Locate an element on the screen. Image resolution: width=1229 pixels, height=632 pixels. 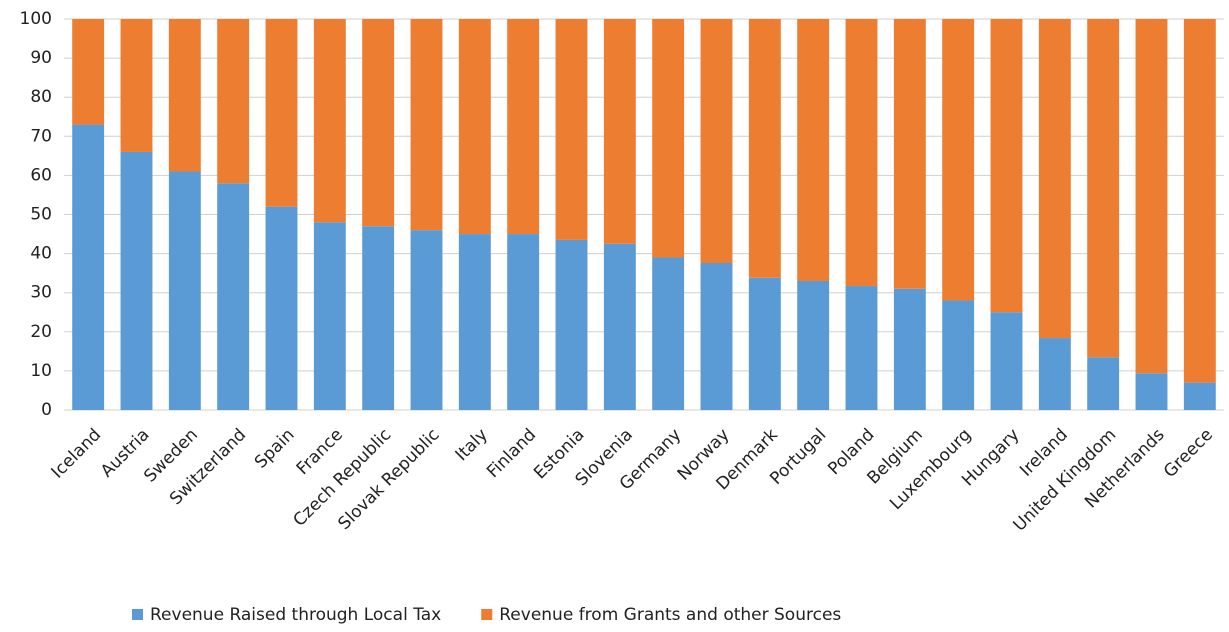
y-tick-label: 80 is located at coordinates (41, 97).